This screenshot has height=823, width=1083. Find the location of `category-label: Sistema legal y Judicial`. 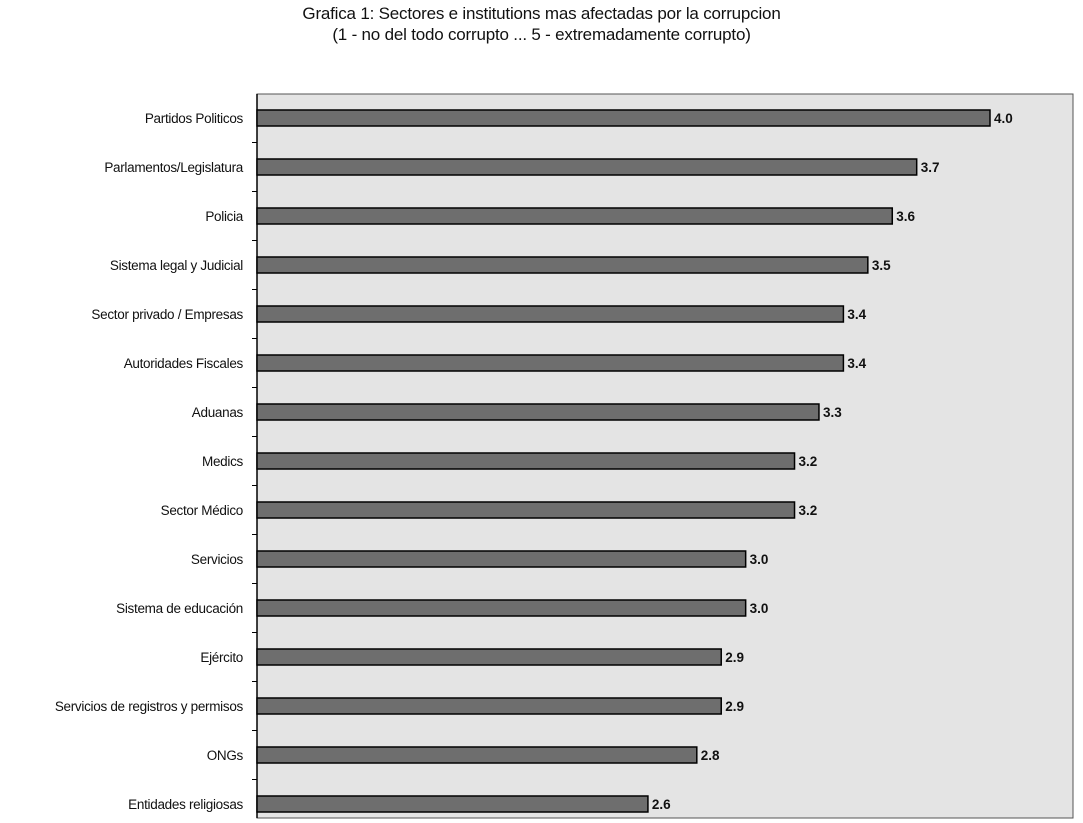

category-label: Sistema legal y Judicial is located at coordinates (176, 265).